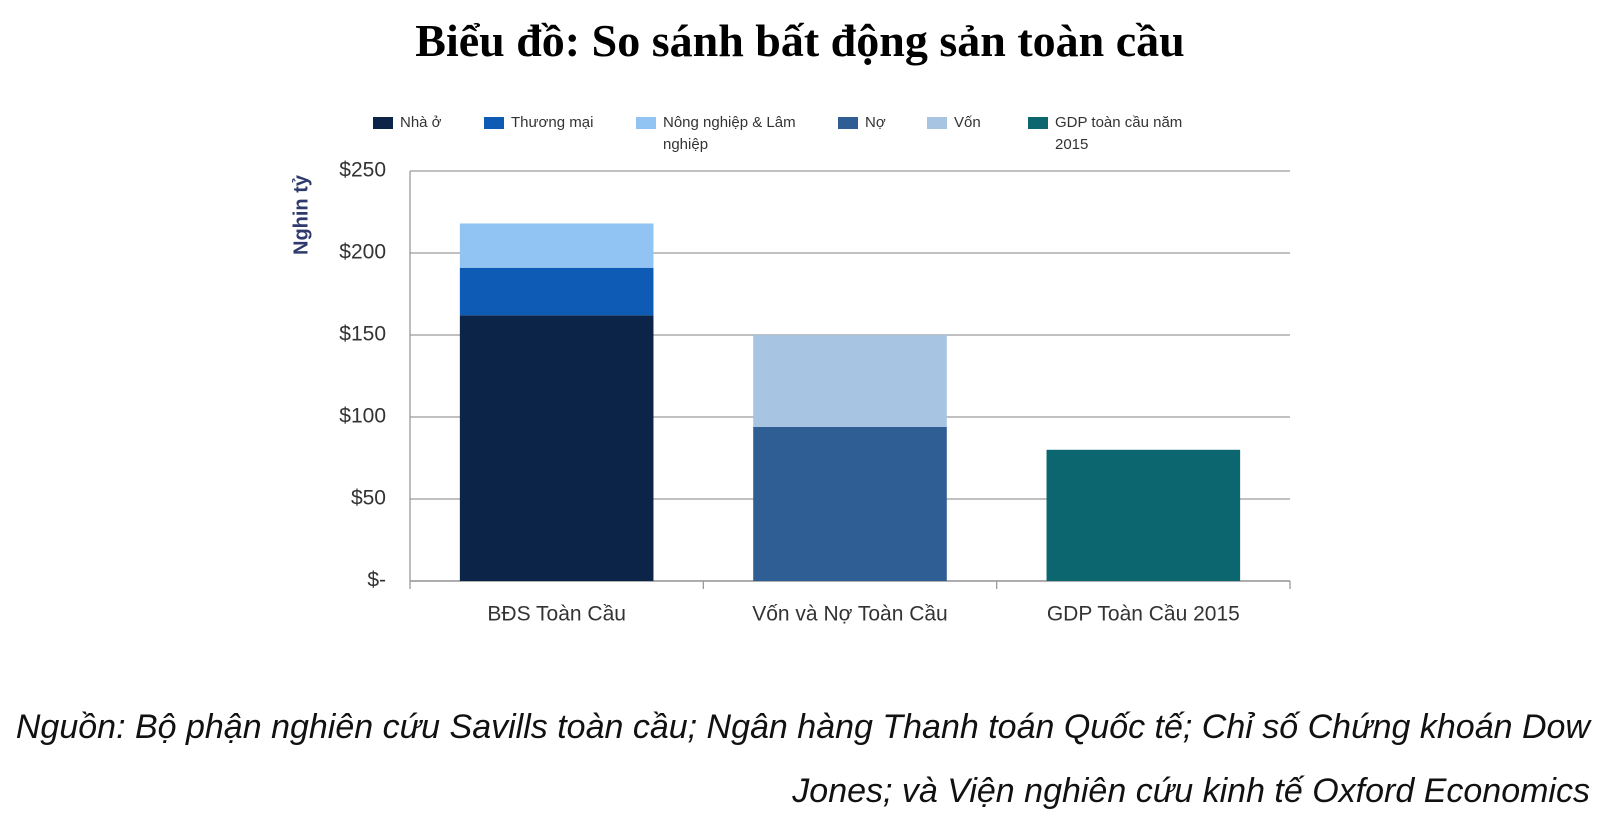 The width and height of the screenshot is (1600, 832). What do you see at coordinates (1143, 614) in the screenshot?
I see `x-tick-label: GDP Toàn Cầu 2015` at bounding box center [1143, 614].